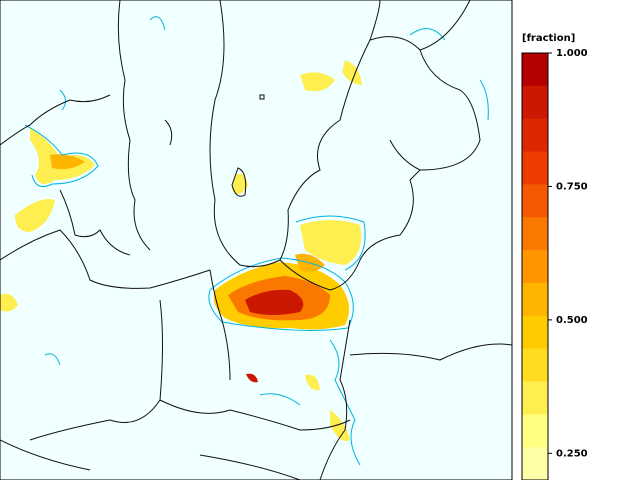 The image size is (640, 480). I want to click on colorbar-title: [fraction], so click(548, 38).